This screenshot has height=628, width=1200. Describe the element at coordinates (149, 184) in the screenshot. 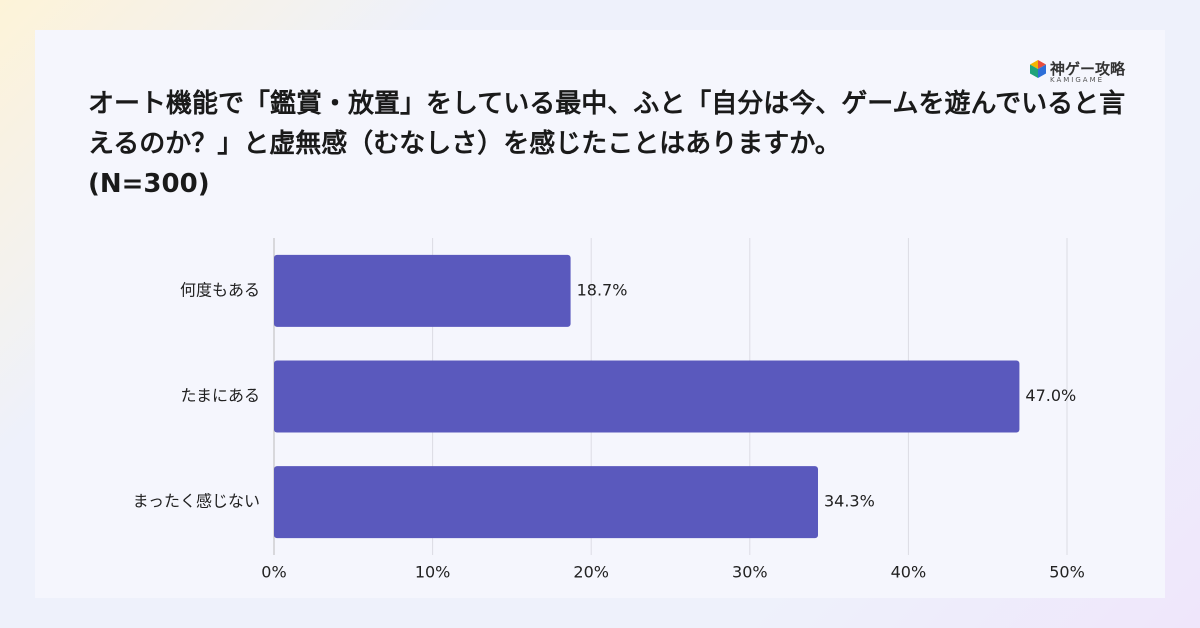

I see `chart-subtitle: (N=300)` at that location.